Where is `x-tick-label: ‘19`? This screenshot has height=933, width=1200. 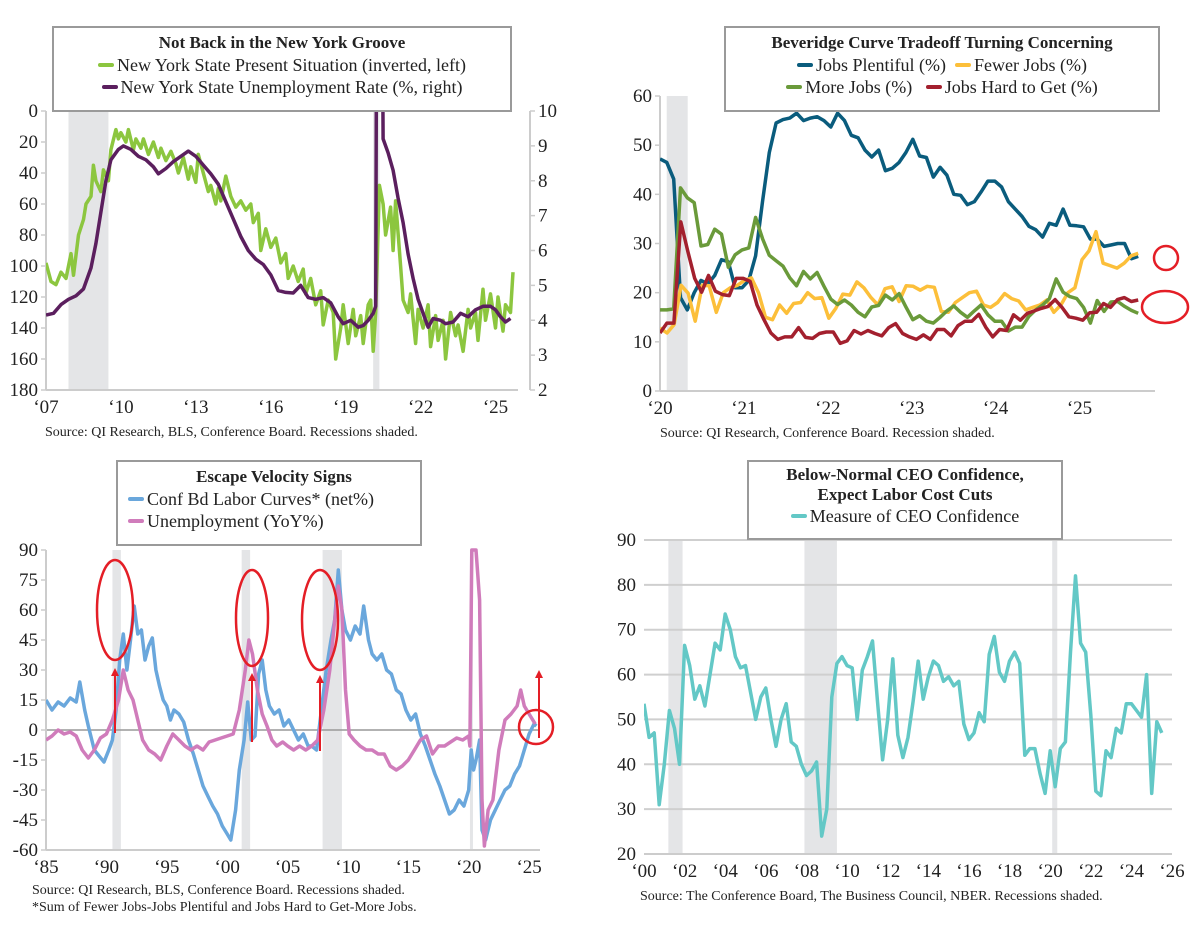 x-tick-label: ‘19 is located at coordinates (345, 407).